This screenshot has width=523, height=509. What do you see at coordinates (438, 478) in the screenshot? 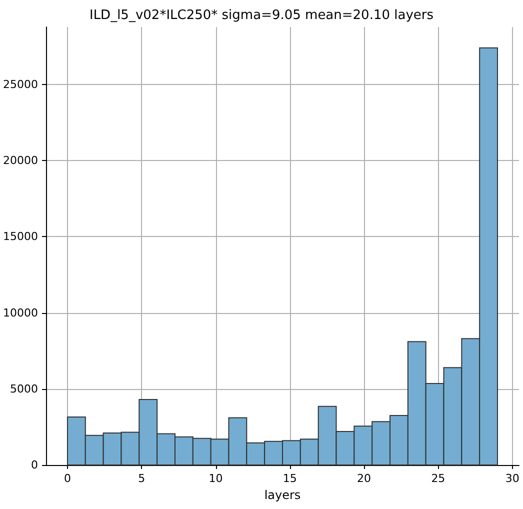
I see `x-tick-label: 25` at bounding box center [438, 478].